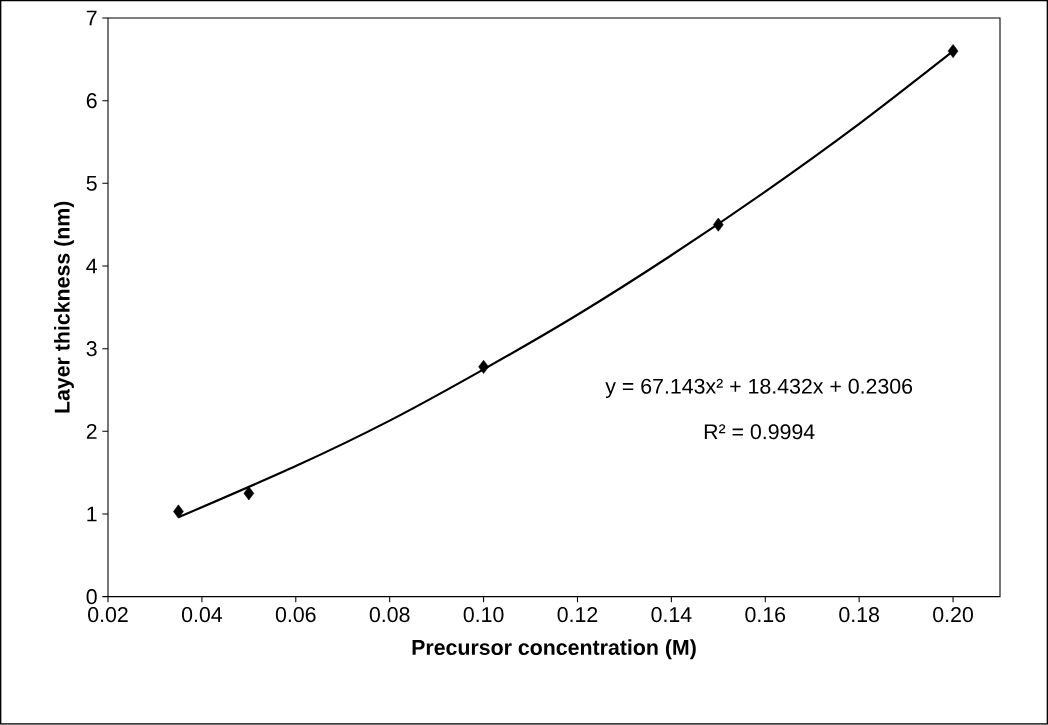 The height and width of the screenshot is (725, 1048). Describe the element at coordinates (759, 432) in the screenshot. I see `annotation: R² = 0.9994` at that location.